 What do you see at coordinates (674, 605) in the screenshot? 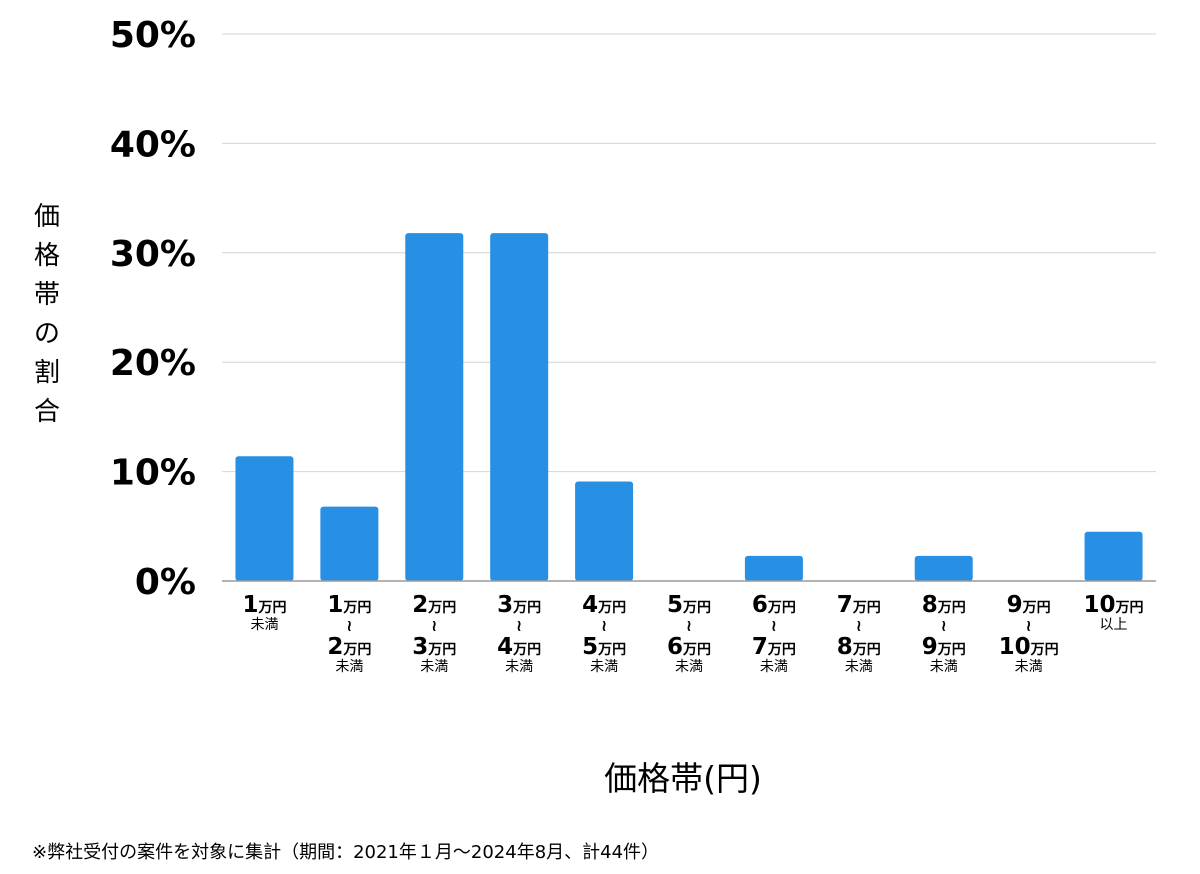
I see `x-tick-from-number: 5` at bounding box center [674, 605].